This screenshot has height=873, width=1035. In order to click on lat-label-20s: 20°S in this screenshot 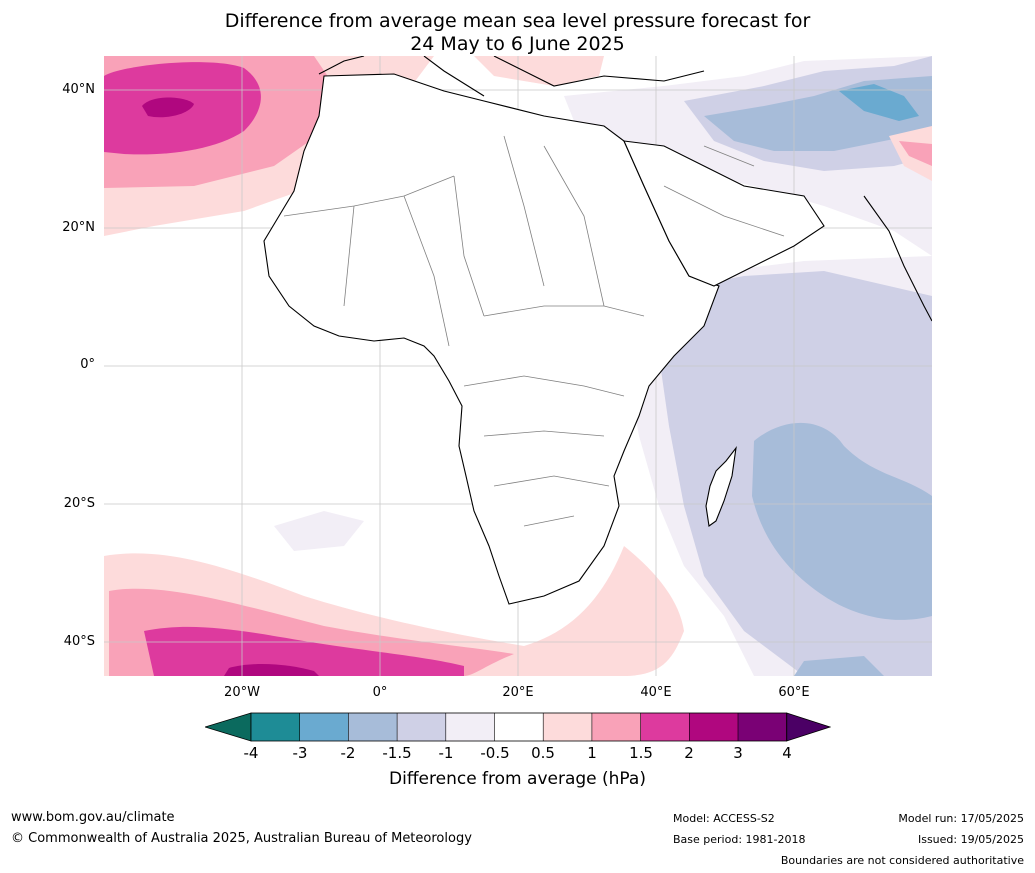, I will do `click(79, 503)`.